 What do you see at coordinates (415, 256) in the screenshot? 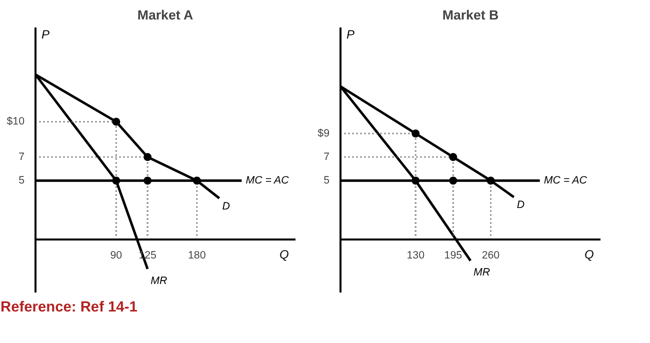
I see `x-tick-label: 130` at bounding box center [415, 256].